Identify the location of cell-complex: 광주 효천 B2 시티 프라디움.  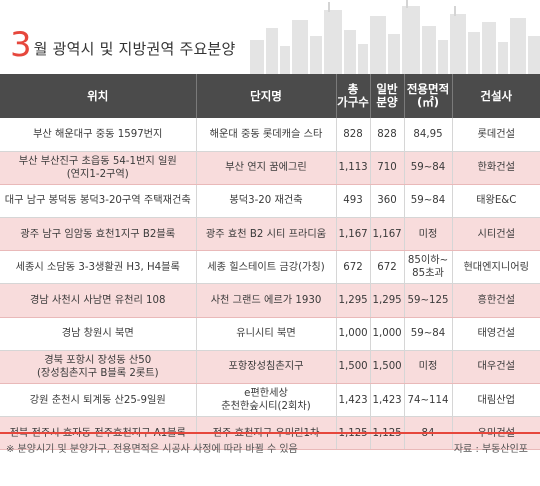
(265, 234).